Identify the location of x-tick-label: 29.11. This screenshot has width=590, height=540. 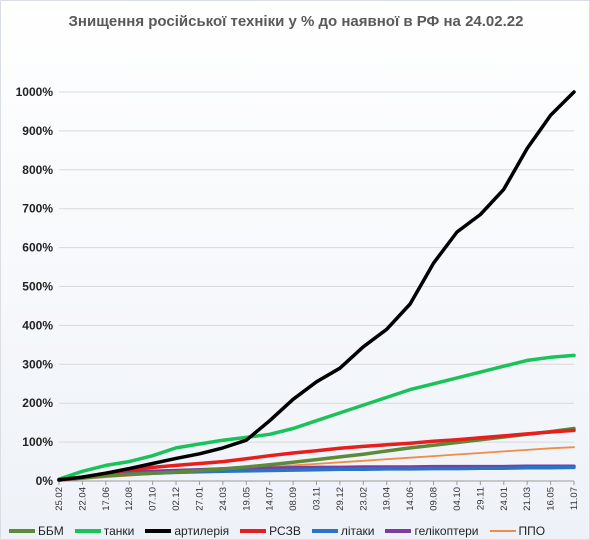
(480, 498).